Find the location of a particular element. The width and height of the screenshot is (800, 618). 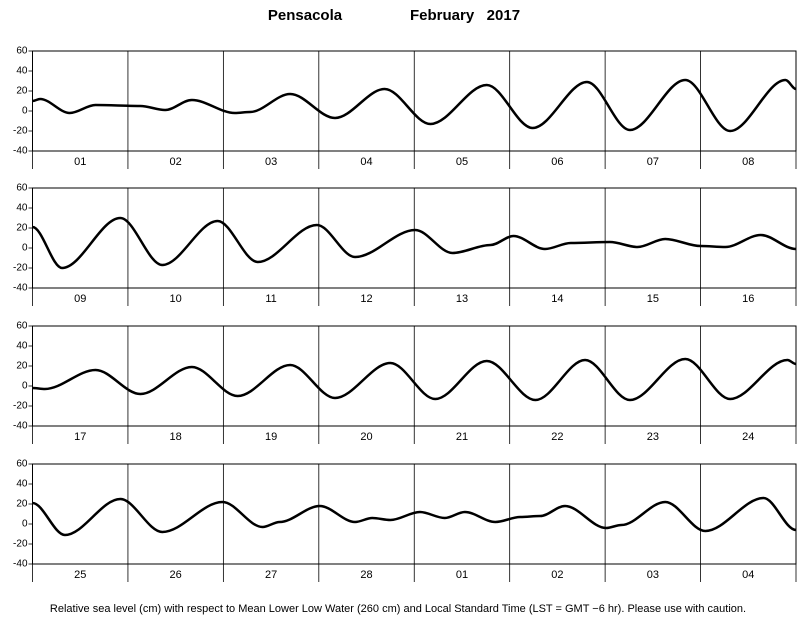

day-label: 08 is located at coordinates (748, 162).